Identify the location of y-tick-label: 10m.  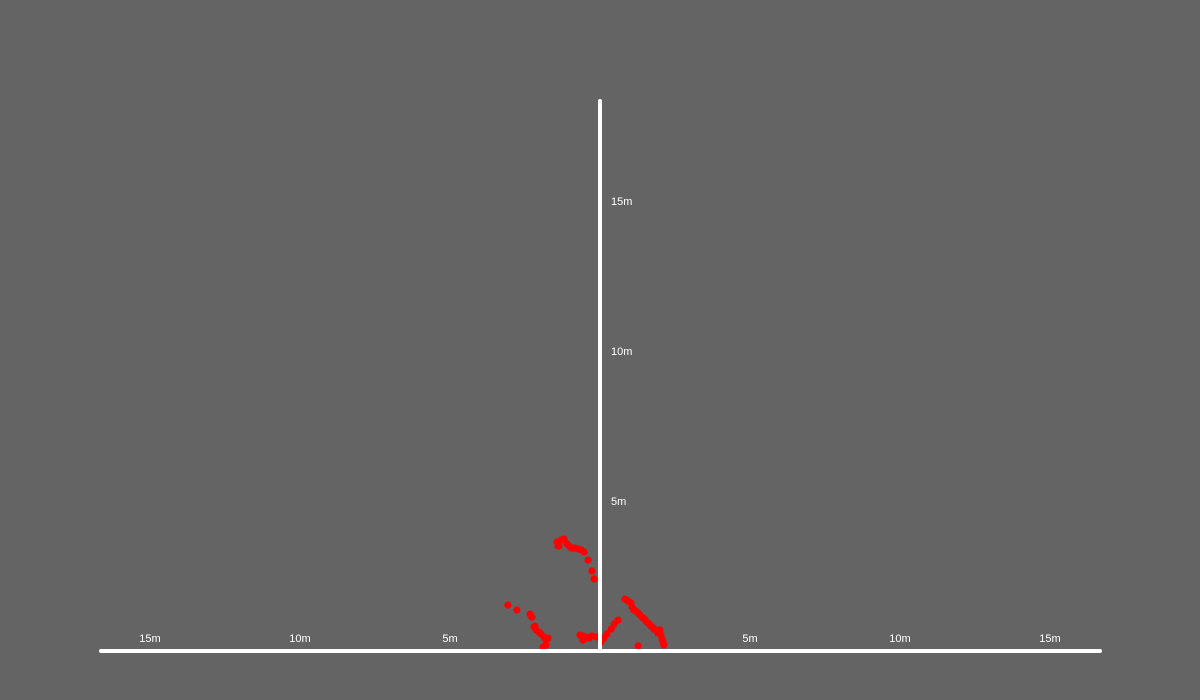
(621, 352).